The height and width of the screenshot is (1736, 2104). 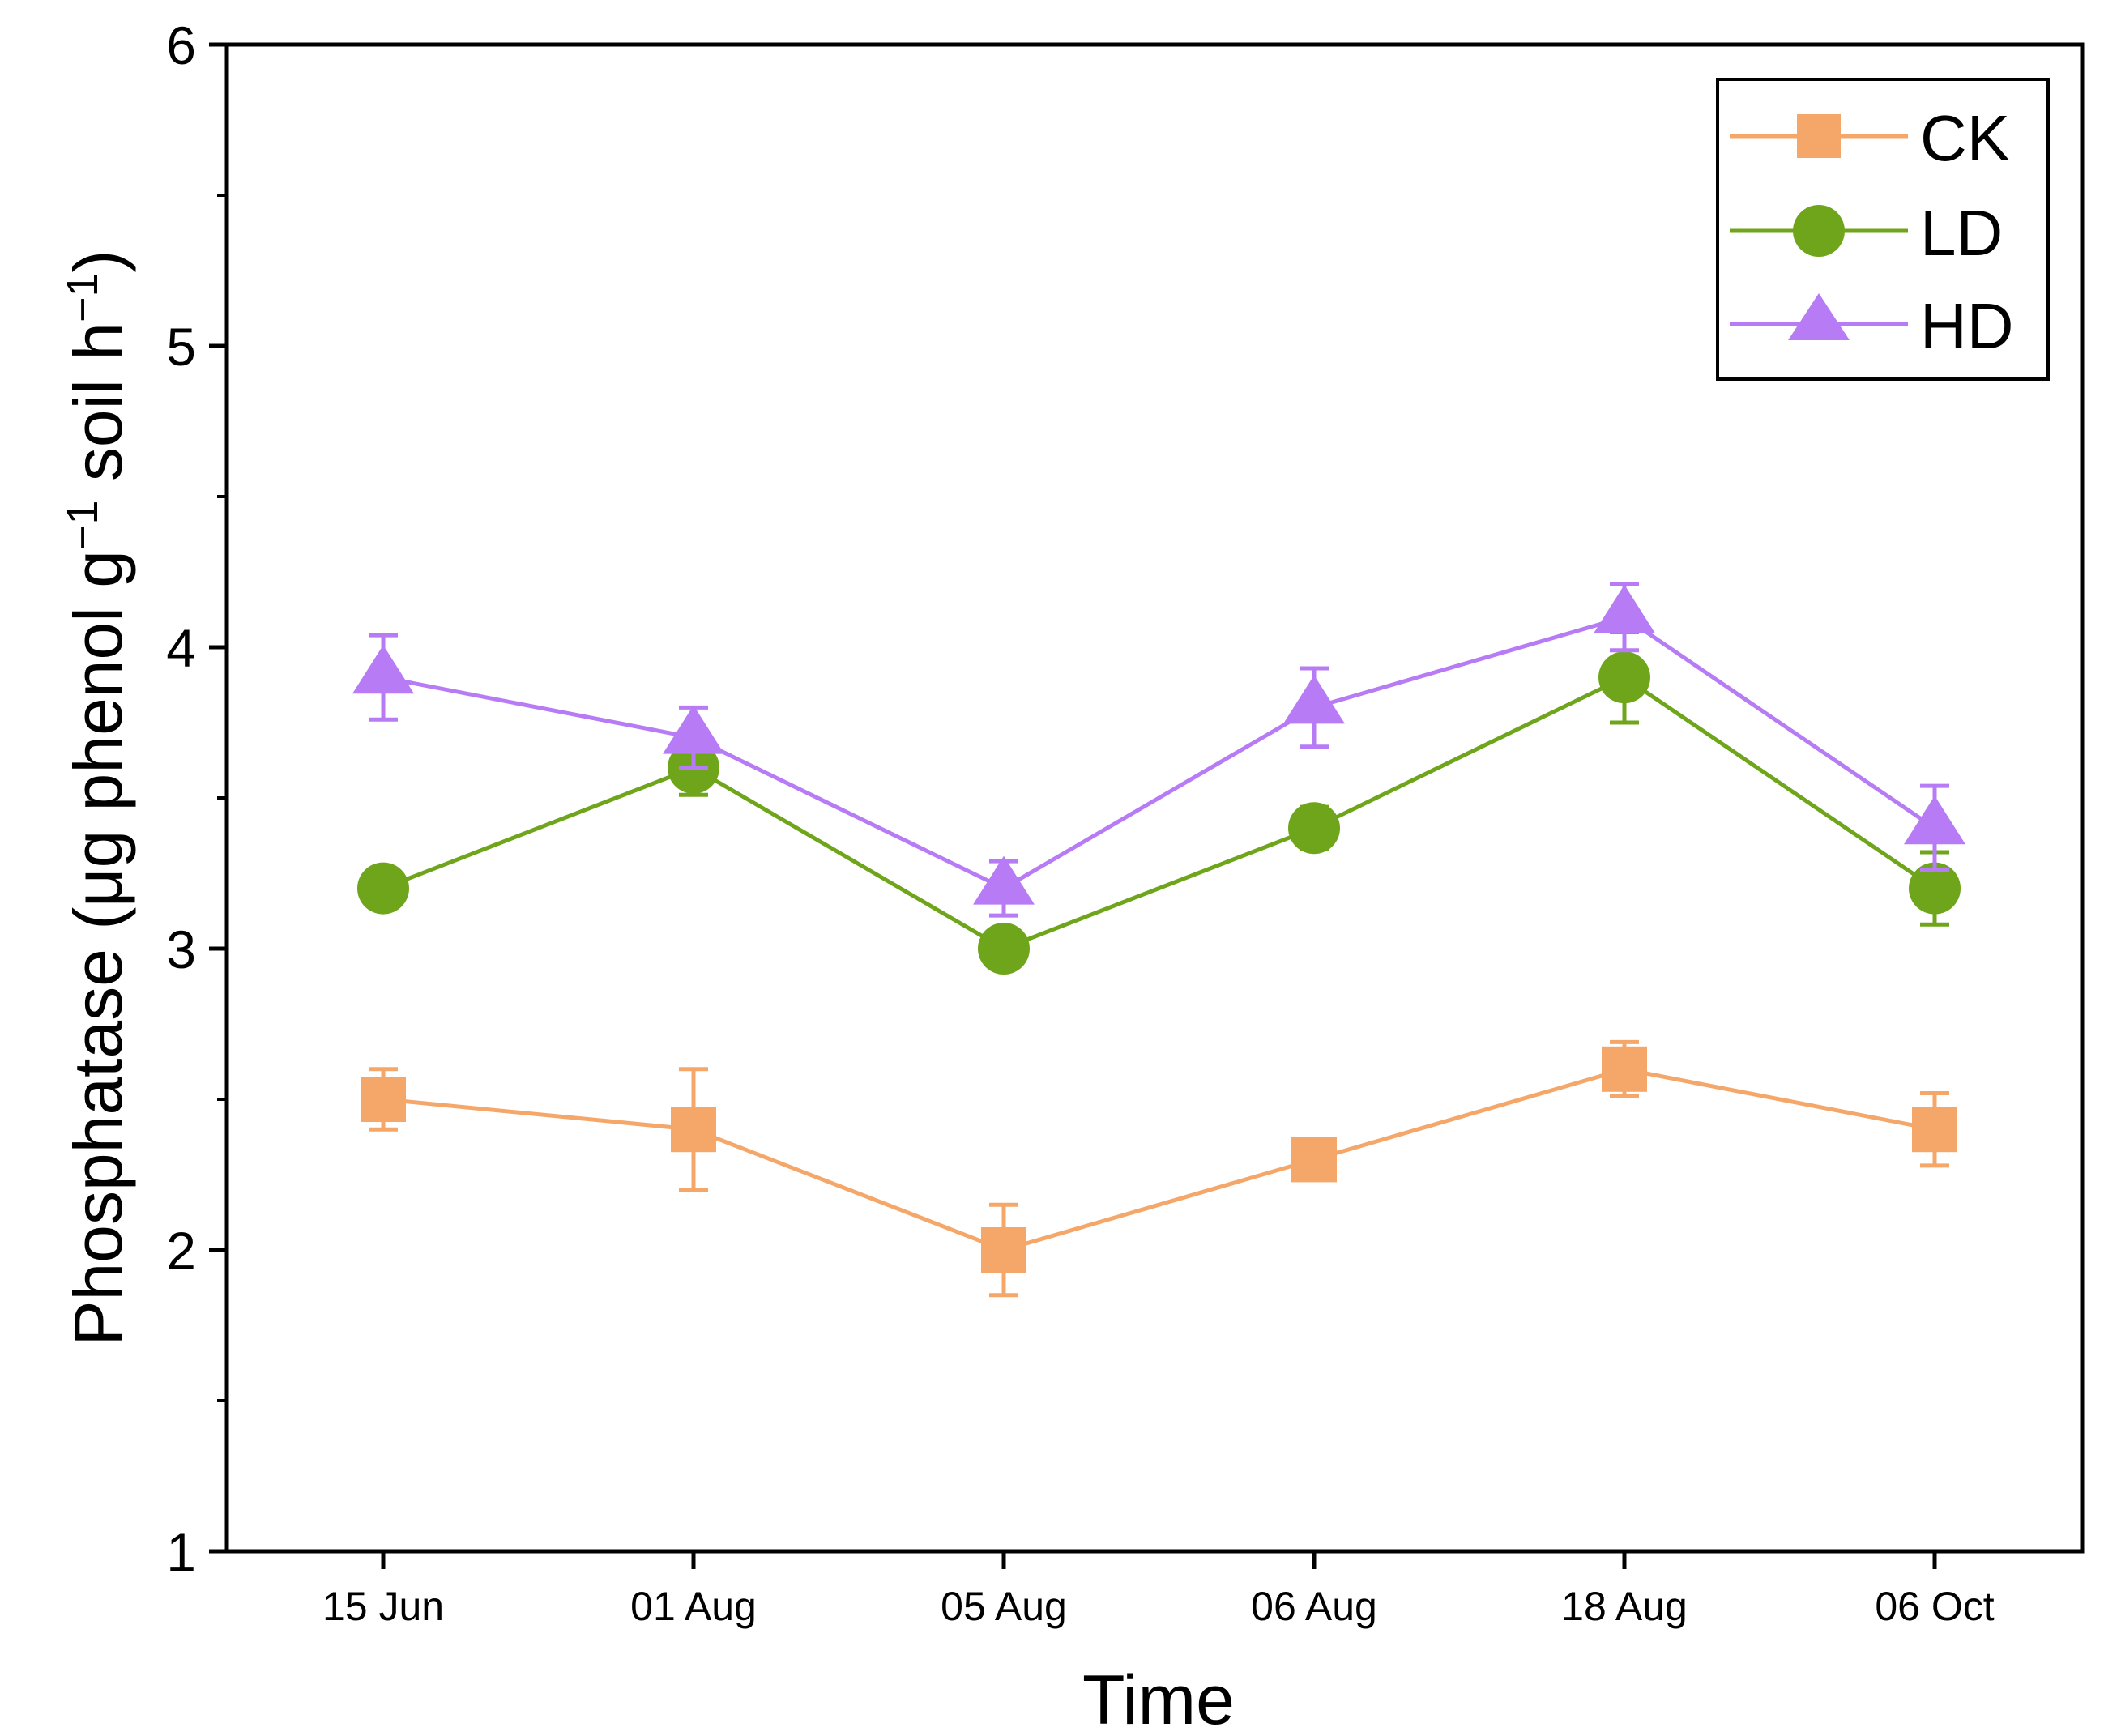 I want to click on legend-label-ld: LD, so click(x=1961, y=233).